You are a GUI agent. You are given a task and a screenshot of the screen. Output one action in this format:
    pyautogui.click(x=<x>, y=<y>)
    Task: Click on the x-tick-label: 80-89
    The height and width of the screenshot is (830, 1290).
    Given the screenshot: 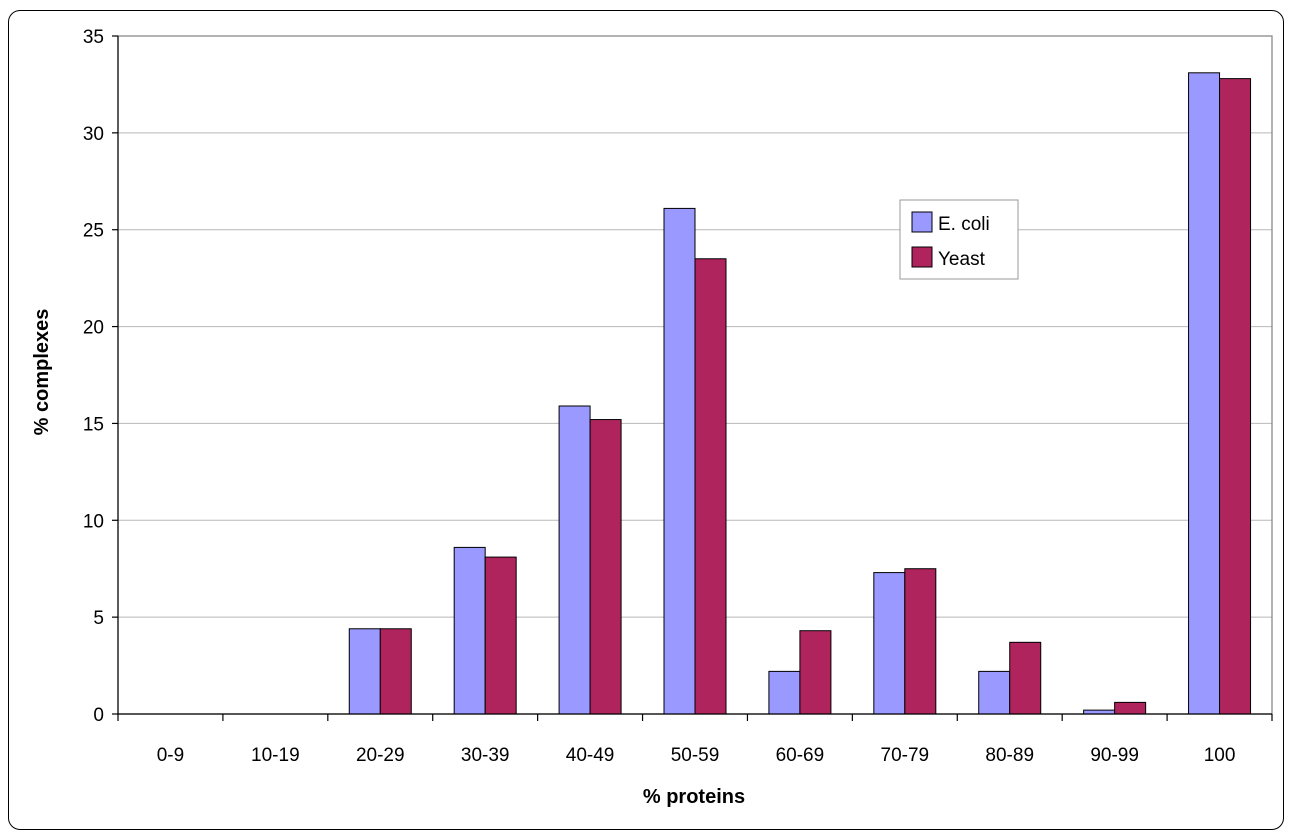 What is the action you would take?
    pyautogui.click(x=1009, y=755)
    